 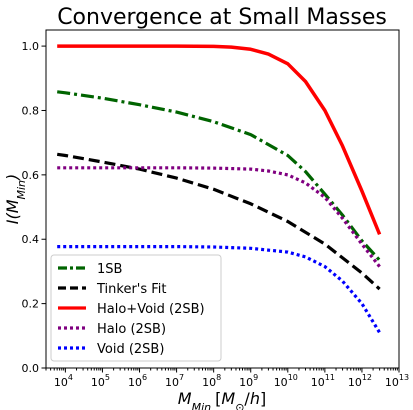 What do you see at coordinates (211, 381) in the screenshot?
I see `x-tick-label: 10⁸` at bounding box center [211, 381].